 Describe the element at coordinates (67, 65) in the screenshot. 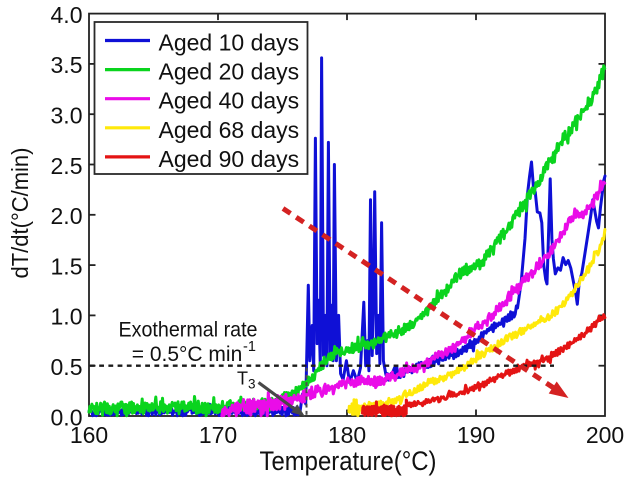

I see `svg-text: 3.5` at that location.